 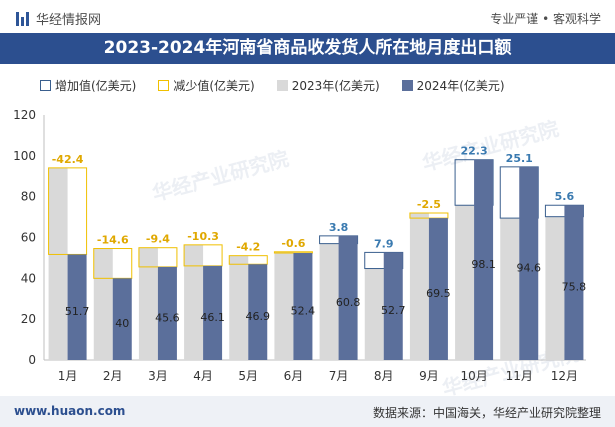 I want to click on x-tick-label: 2月, so click(x=113, y=376).